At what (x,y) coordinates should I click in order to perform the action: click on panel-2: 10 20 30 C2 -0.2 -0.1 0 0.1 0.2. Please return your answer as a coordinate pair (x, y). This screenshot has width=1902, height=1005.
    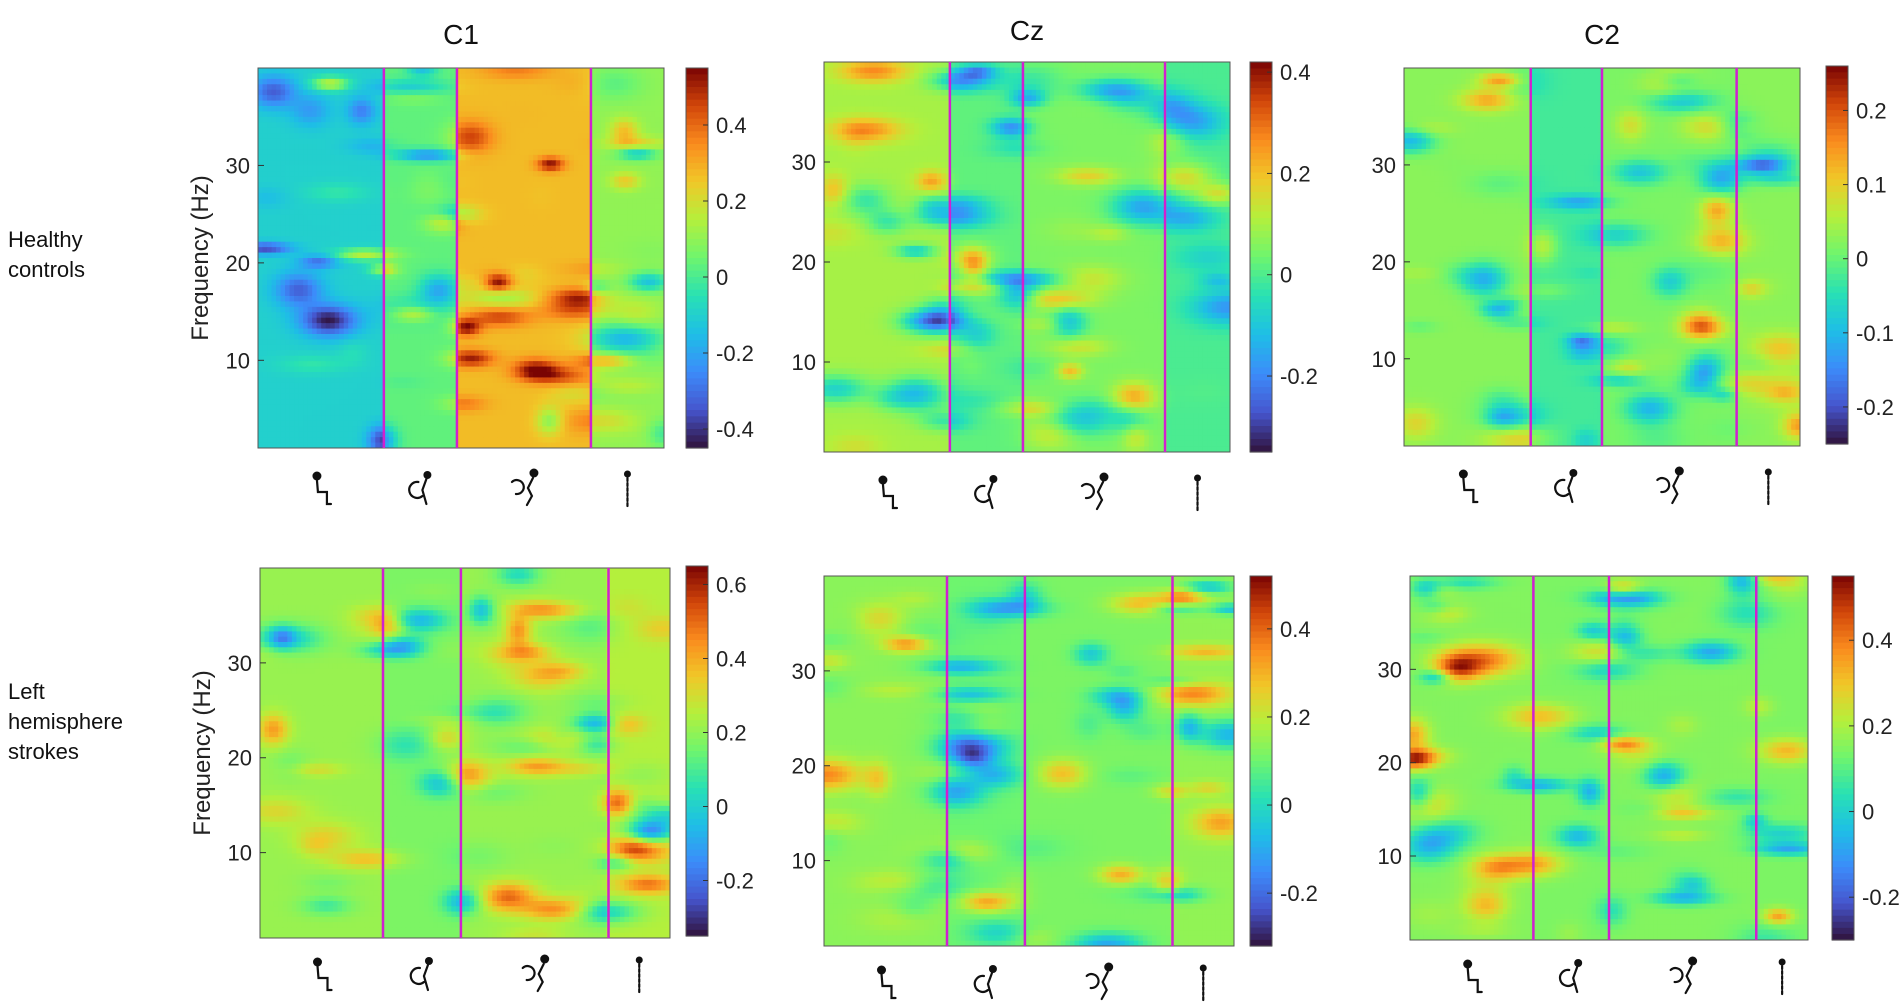
    Looking at the image, I should click on (1633, 262).